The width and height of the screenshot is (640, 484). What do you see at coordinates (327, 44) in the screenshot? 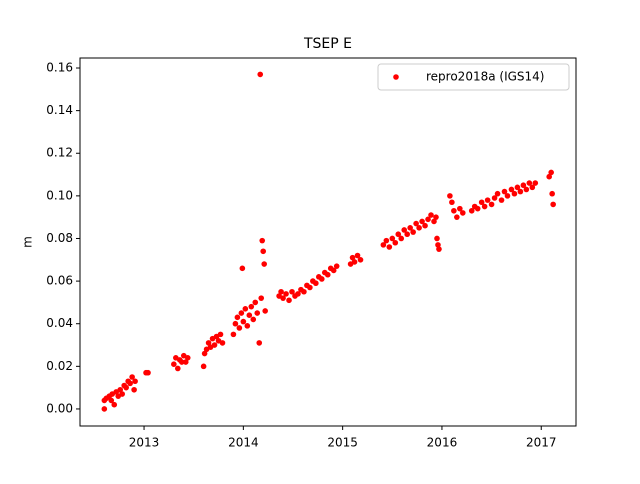
I see `chart-title: TSEP E` at bounding box center [327, 44].